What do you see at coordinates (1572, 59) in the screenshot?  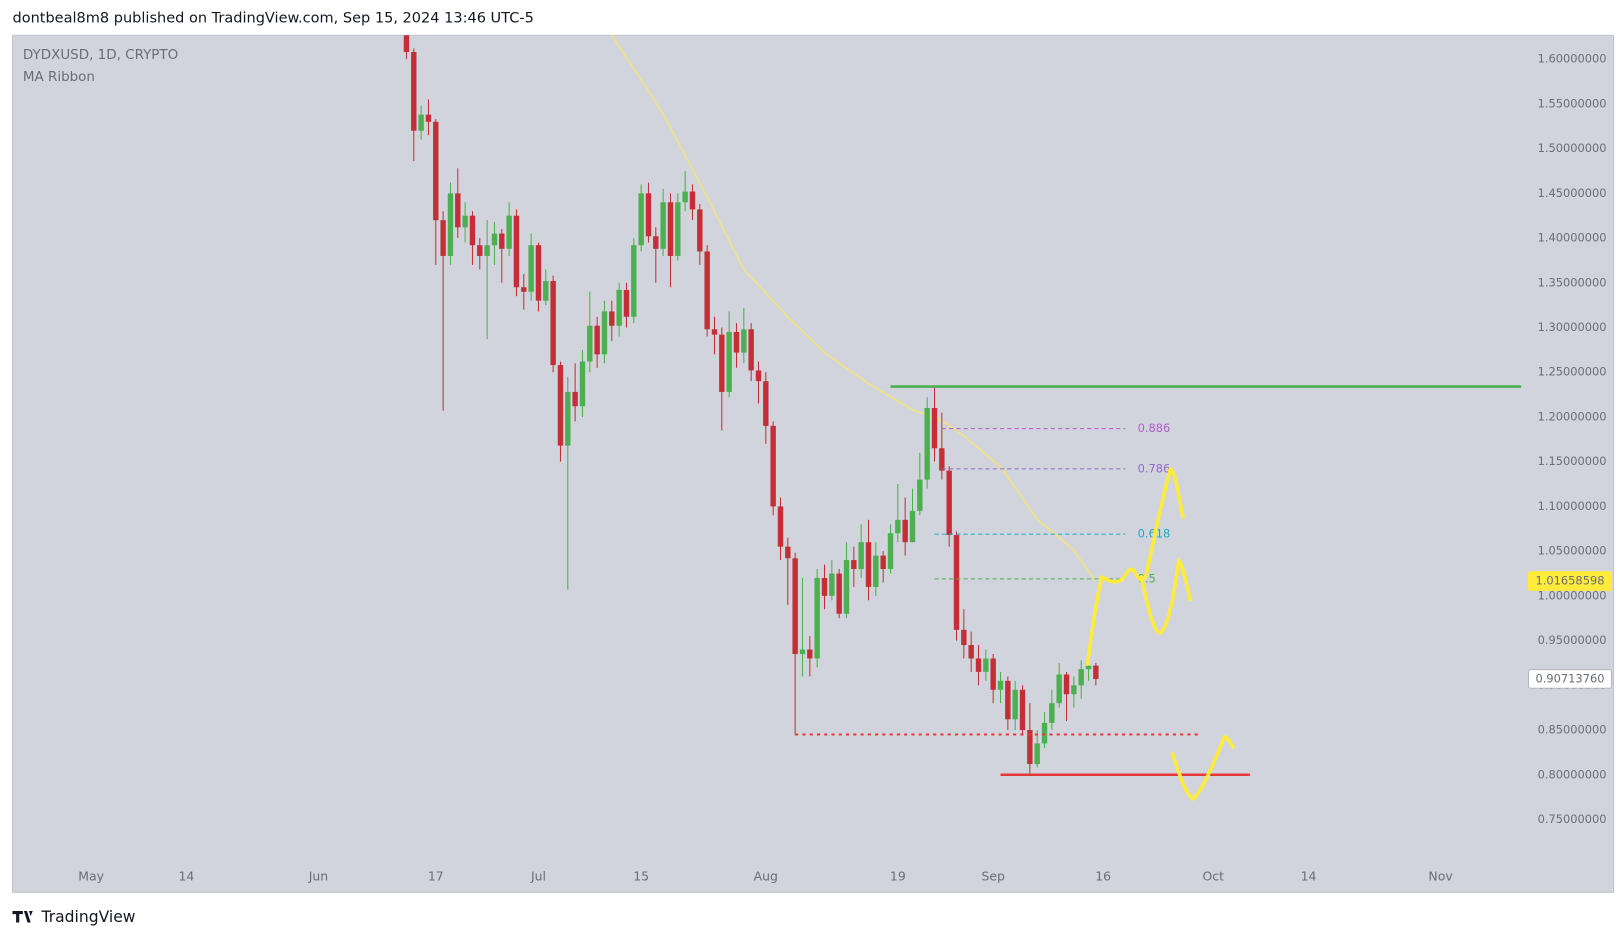 I see `y-tick-label: 1.60000000` at bounding box center [1572, 59].